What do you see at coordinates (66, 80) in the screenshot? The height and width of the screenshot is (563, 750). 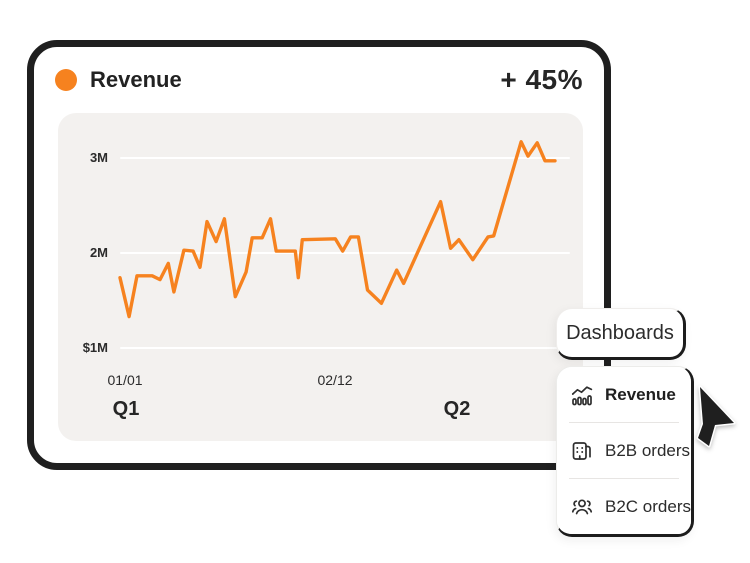 I see `revenue-legend-dot` at bounding box center [66, 80].